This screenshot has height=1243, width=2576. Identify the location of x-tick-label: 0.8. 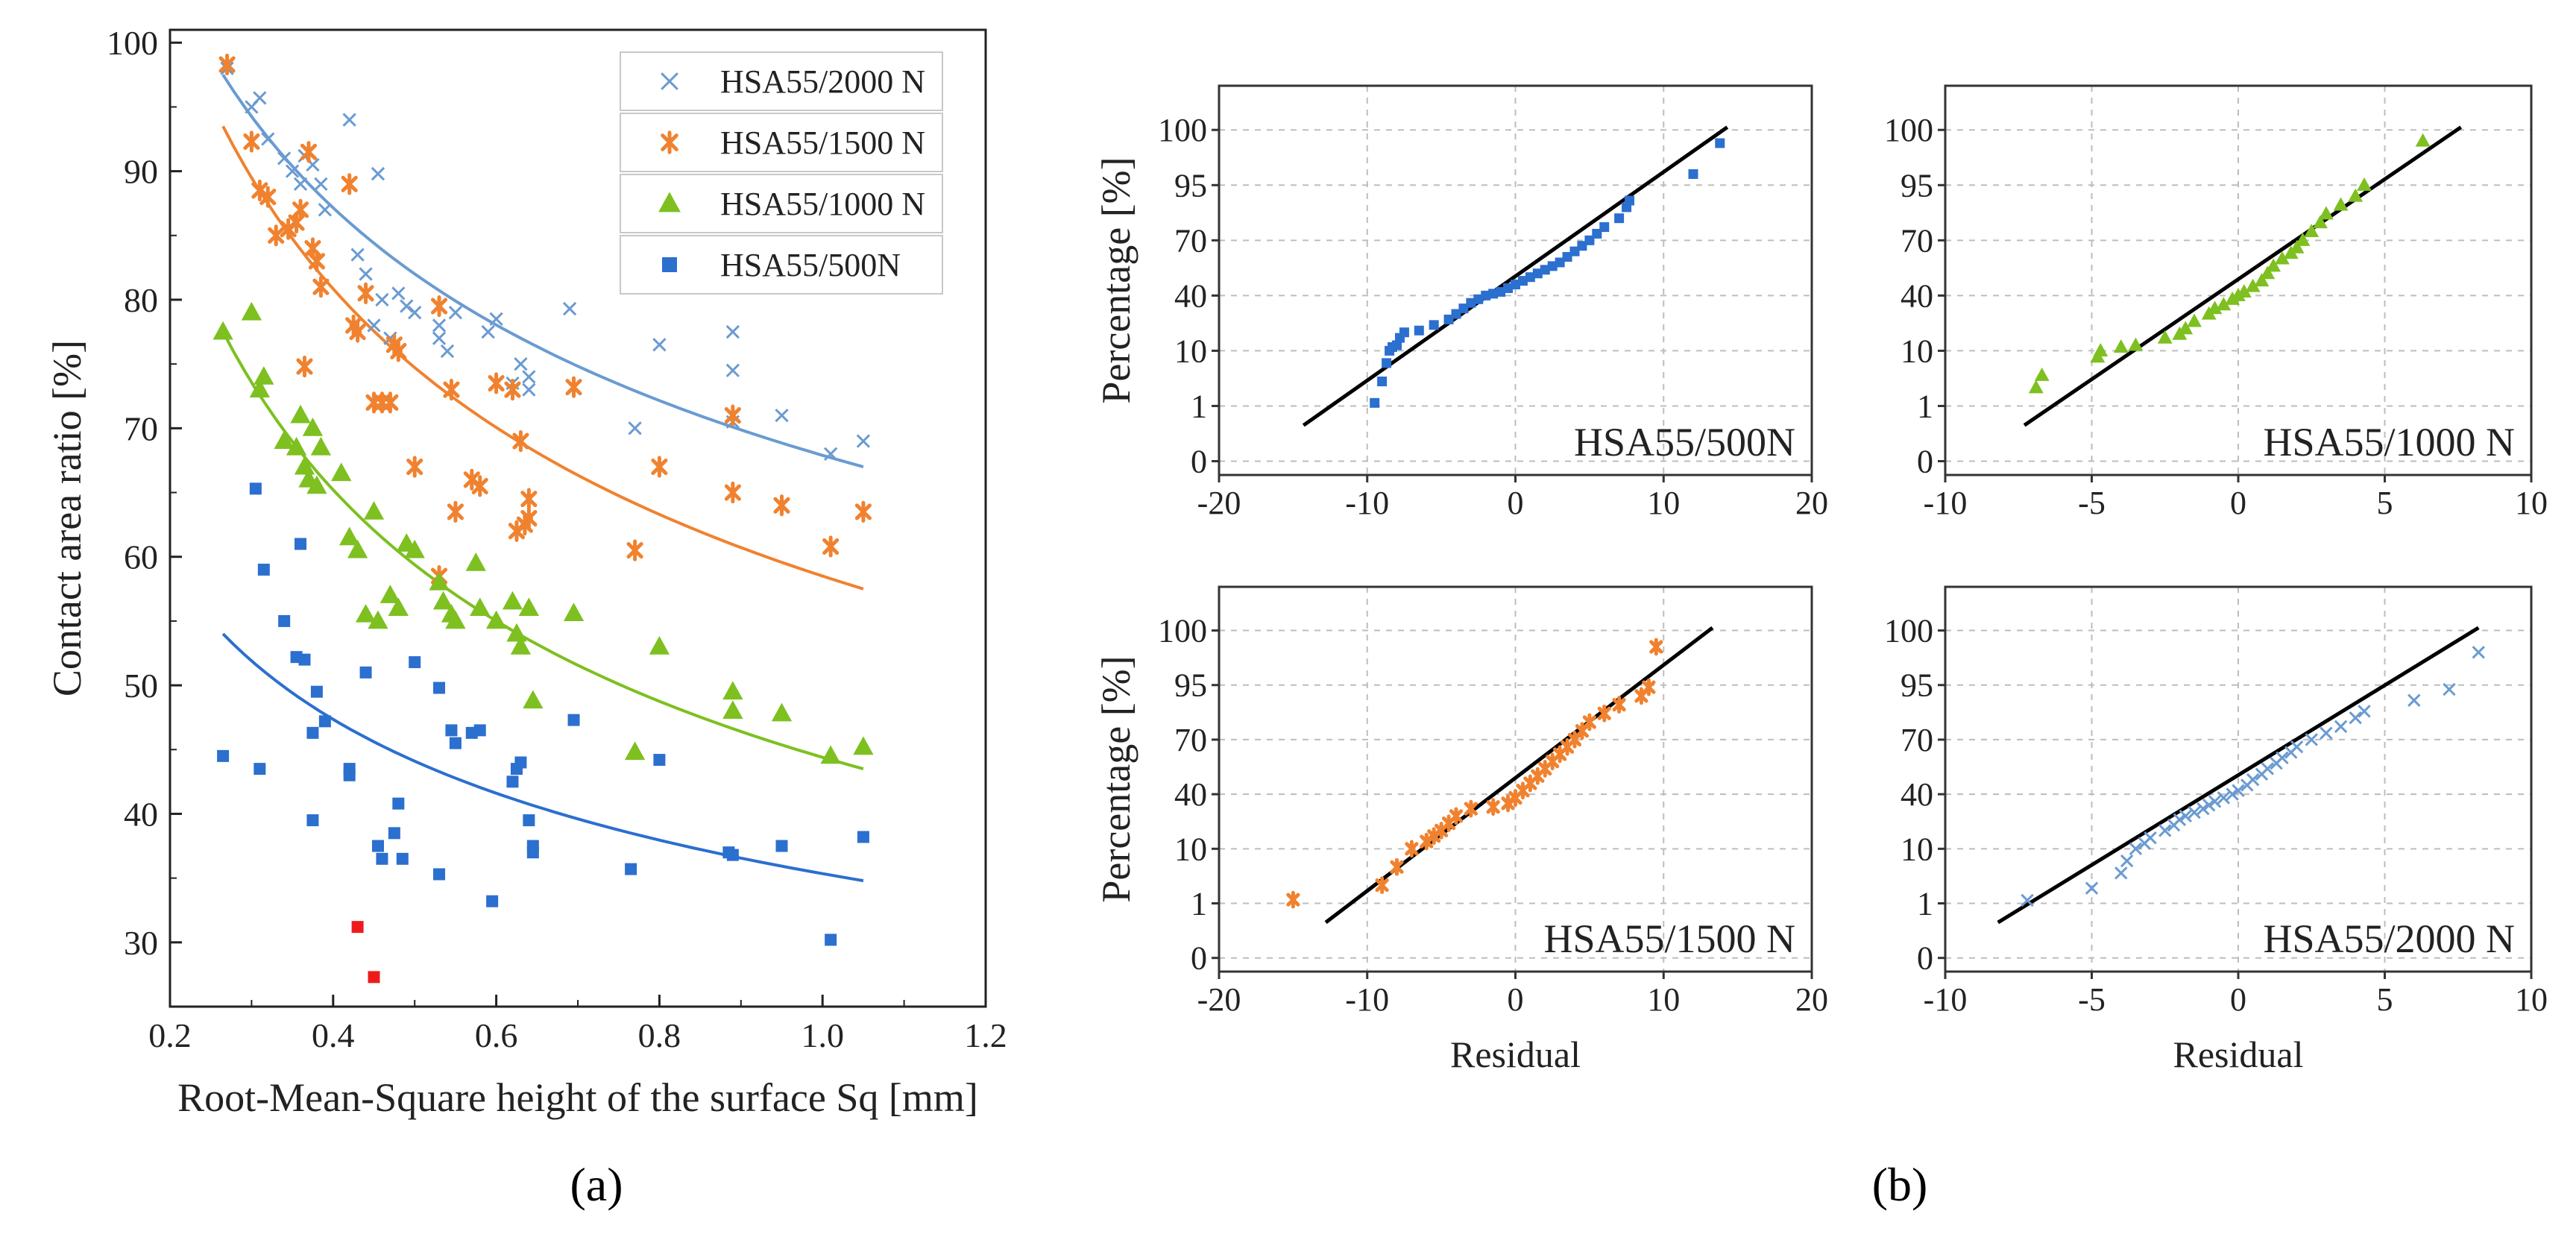
(659, 1035).